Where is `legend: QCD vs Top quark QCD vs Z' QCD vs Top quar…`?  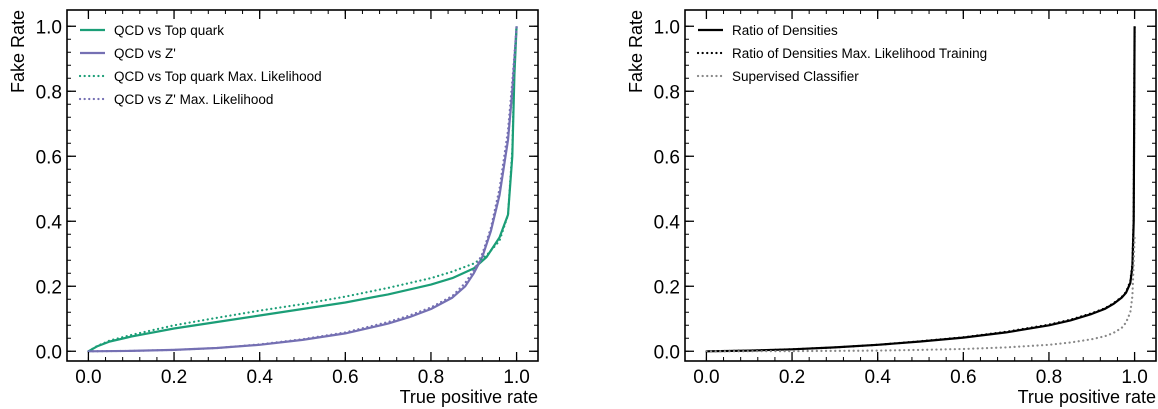 legend: QCD vs Top quark QCD vs Z' QCD vs Top quar… is located at coordinates (200, 65).